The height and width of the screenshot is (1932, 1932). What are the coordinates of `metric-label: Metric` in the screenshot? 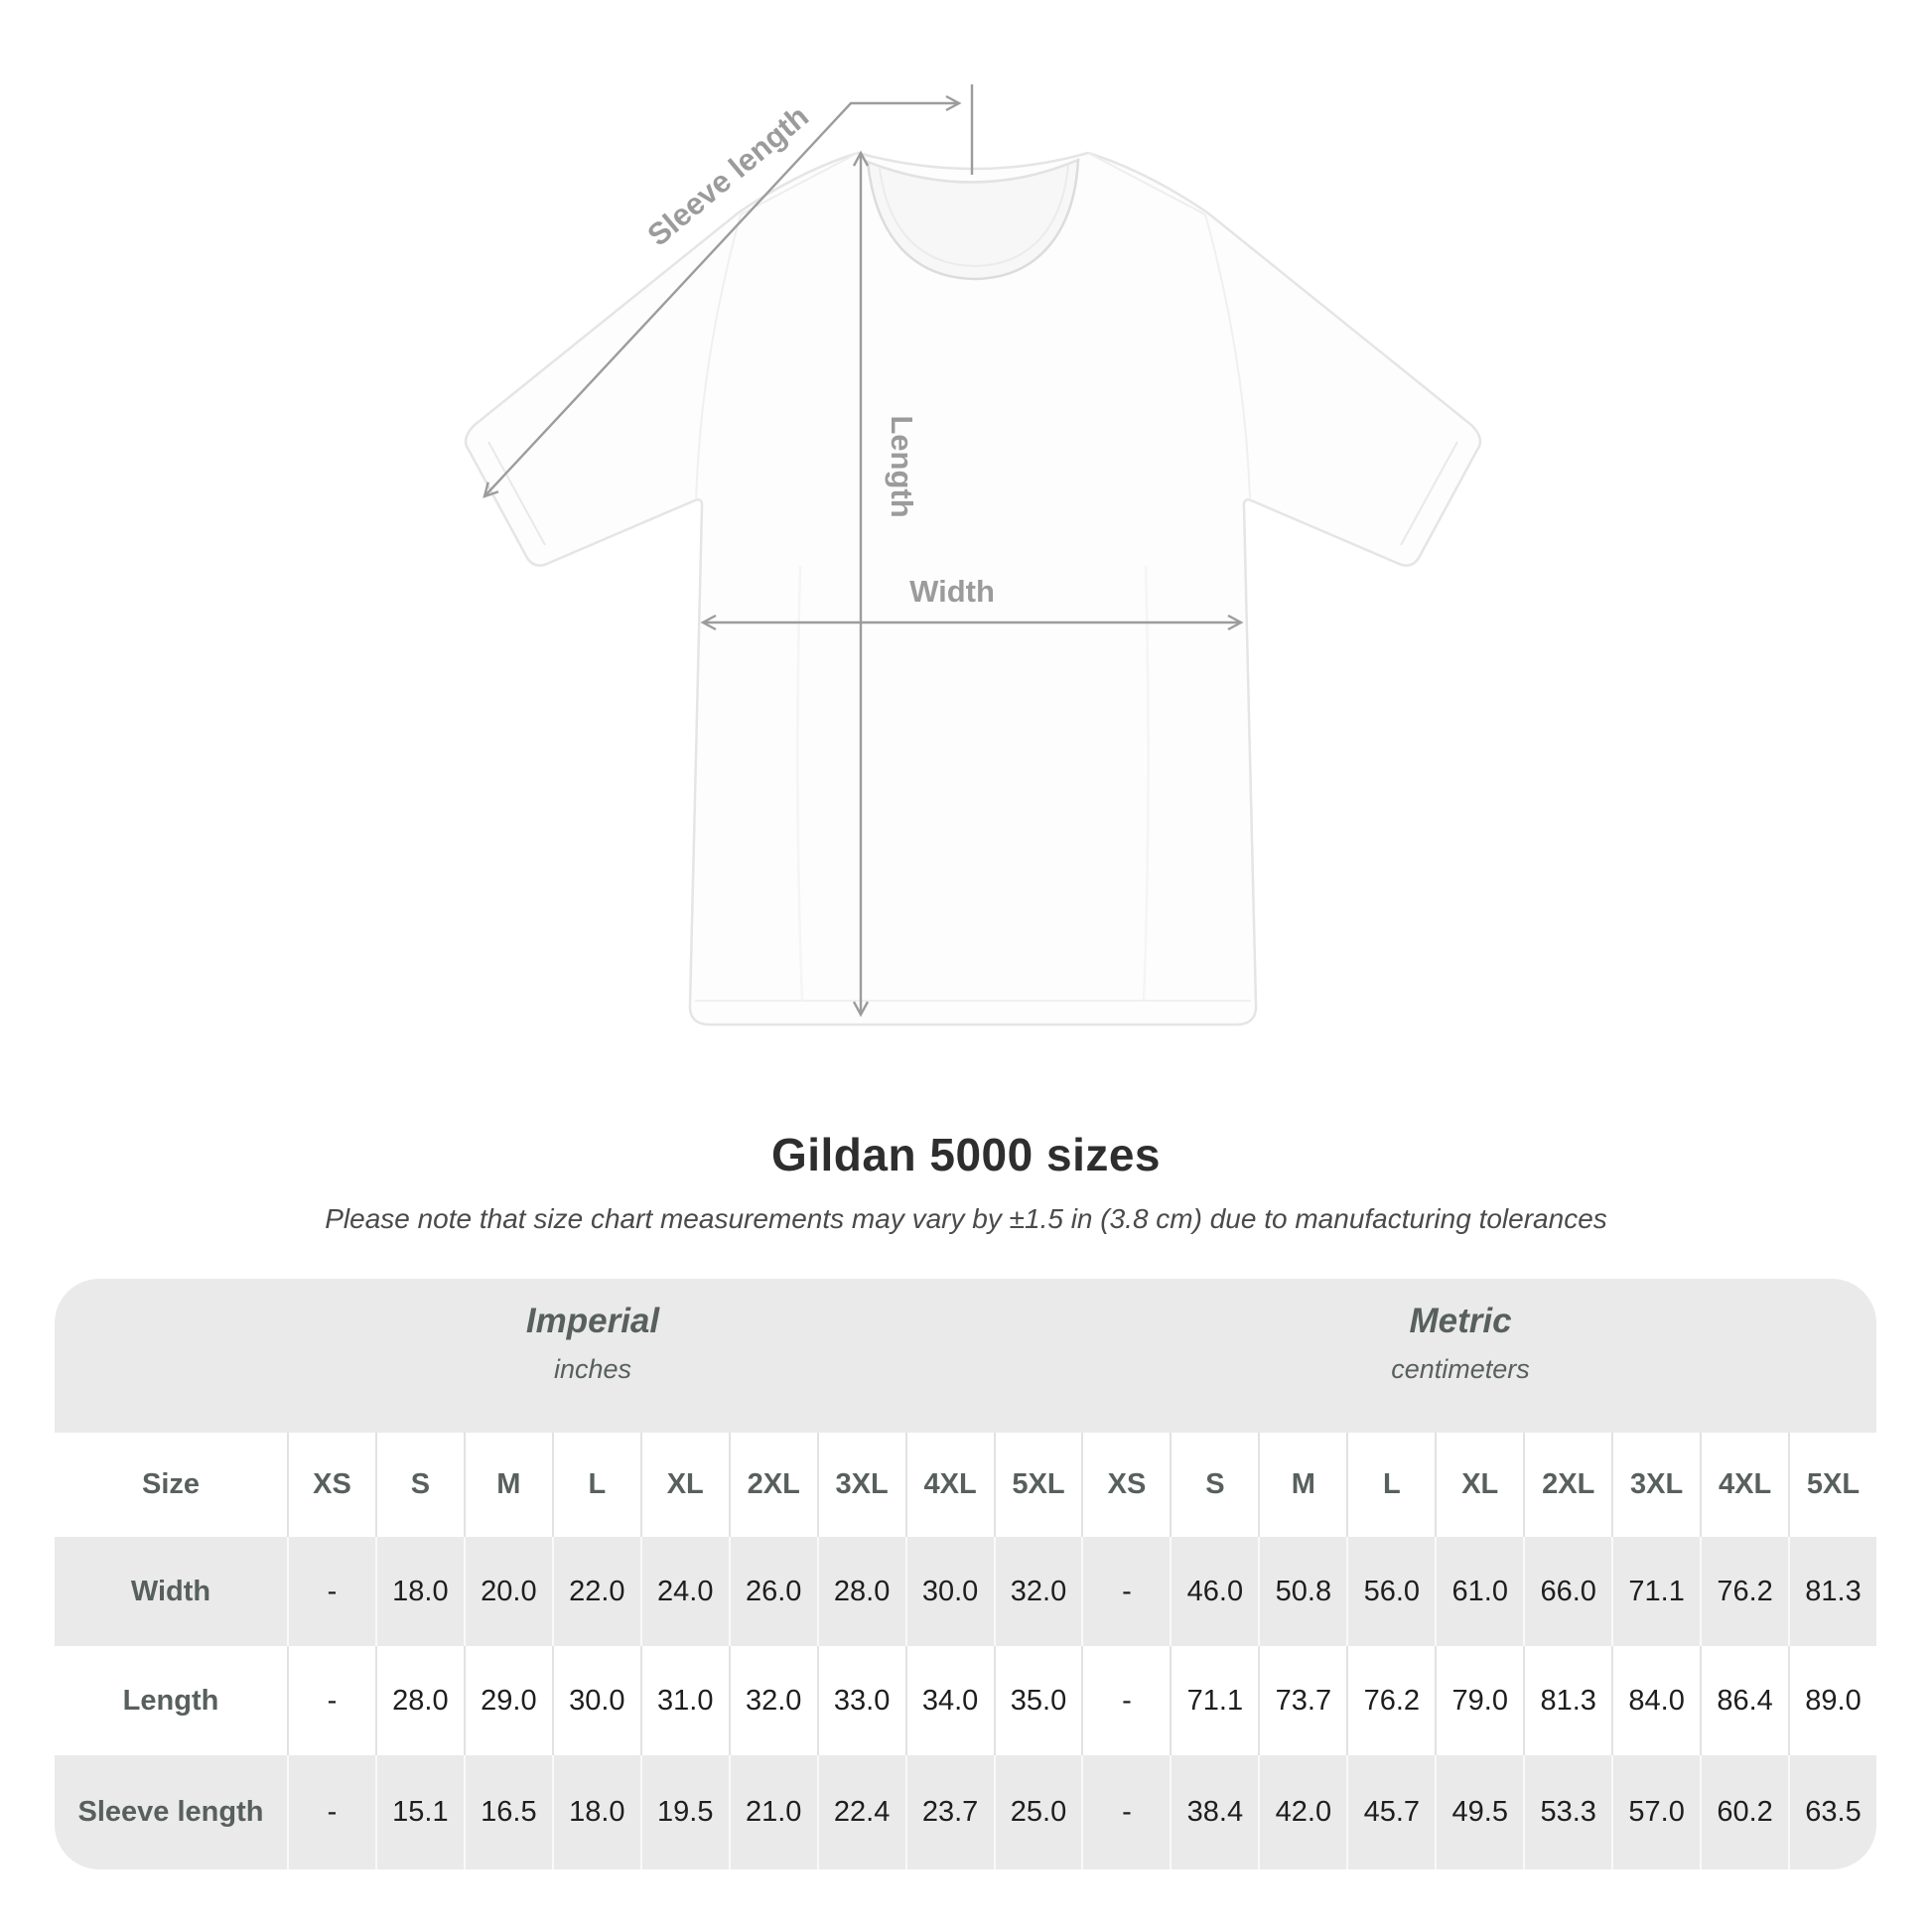 It's located at (1461, 1321).